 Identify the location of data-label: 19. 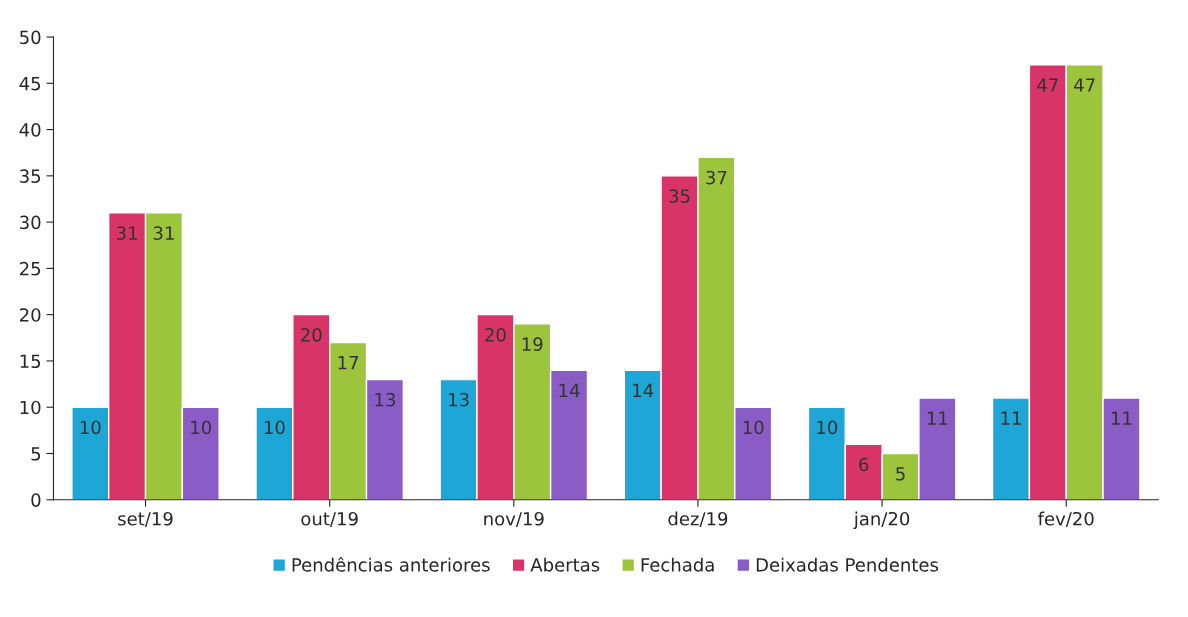
(532, 344).